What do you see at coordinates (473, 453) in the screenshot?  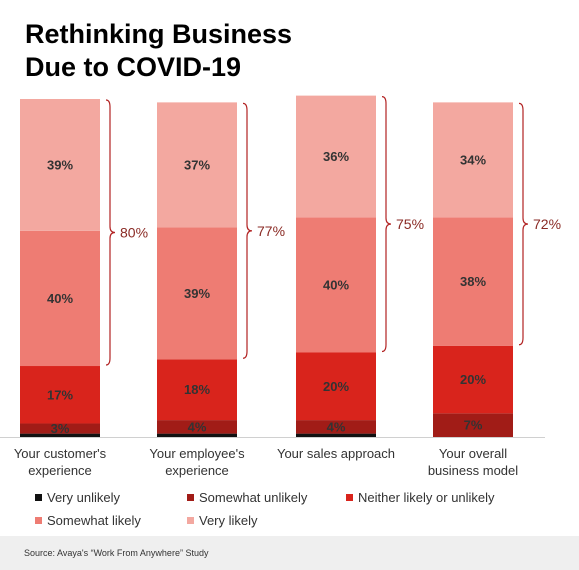 I see `category-label: Your overall` at bounding box center [473, 453].